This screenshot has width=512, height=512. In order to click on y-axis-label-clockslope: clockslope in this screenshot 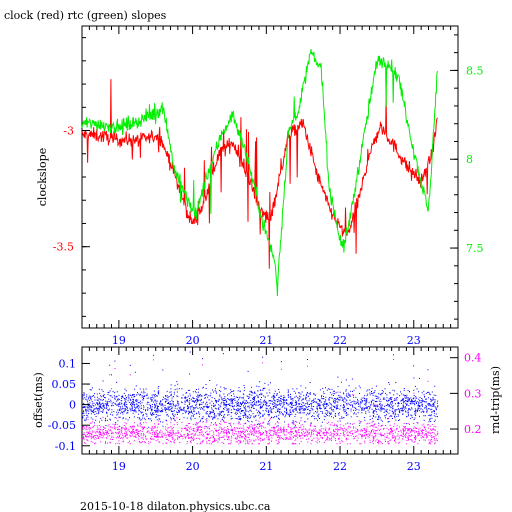, I will do `click(42, 177)`.